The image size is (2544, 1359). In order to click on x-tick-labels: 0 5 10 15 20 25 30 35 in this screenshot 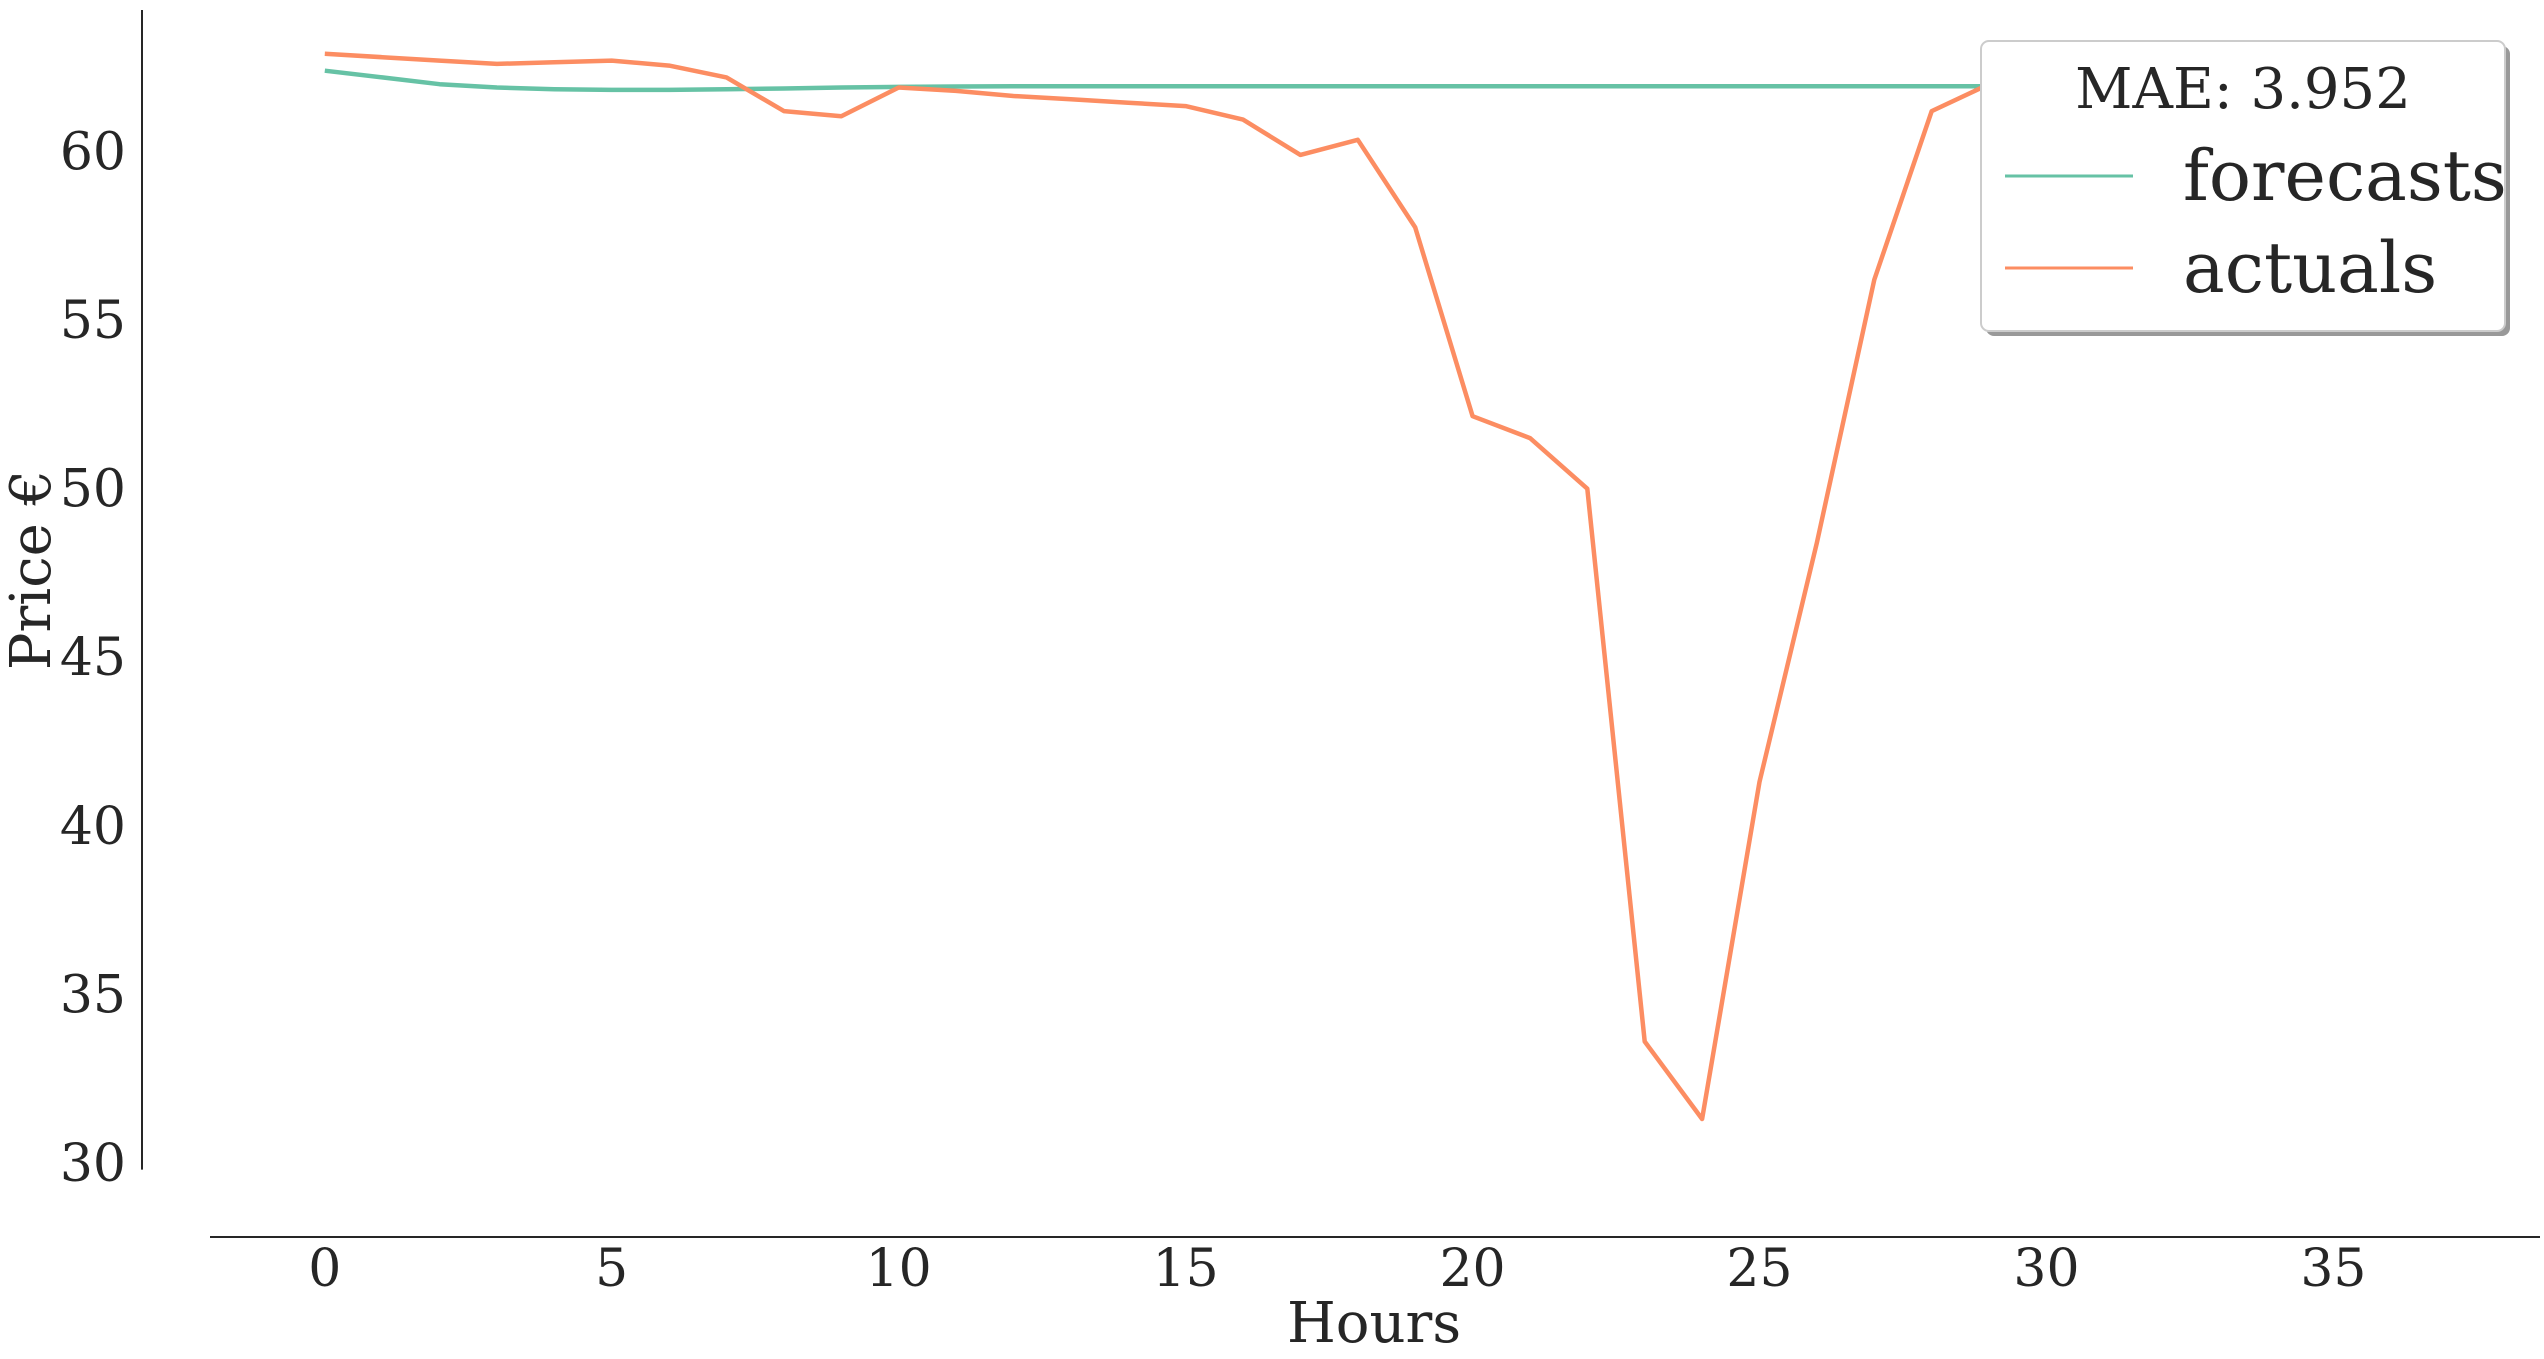, I will do `click(1337, 1269)`.